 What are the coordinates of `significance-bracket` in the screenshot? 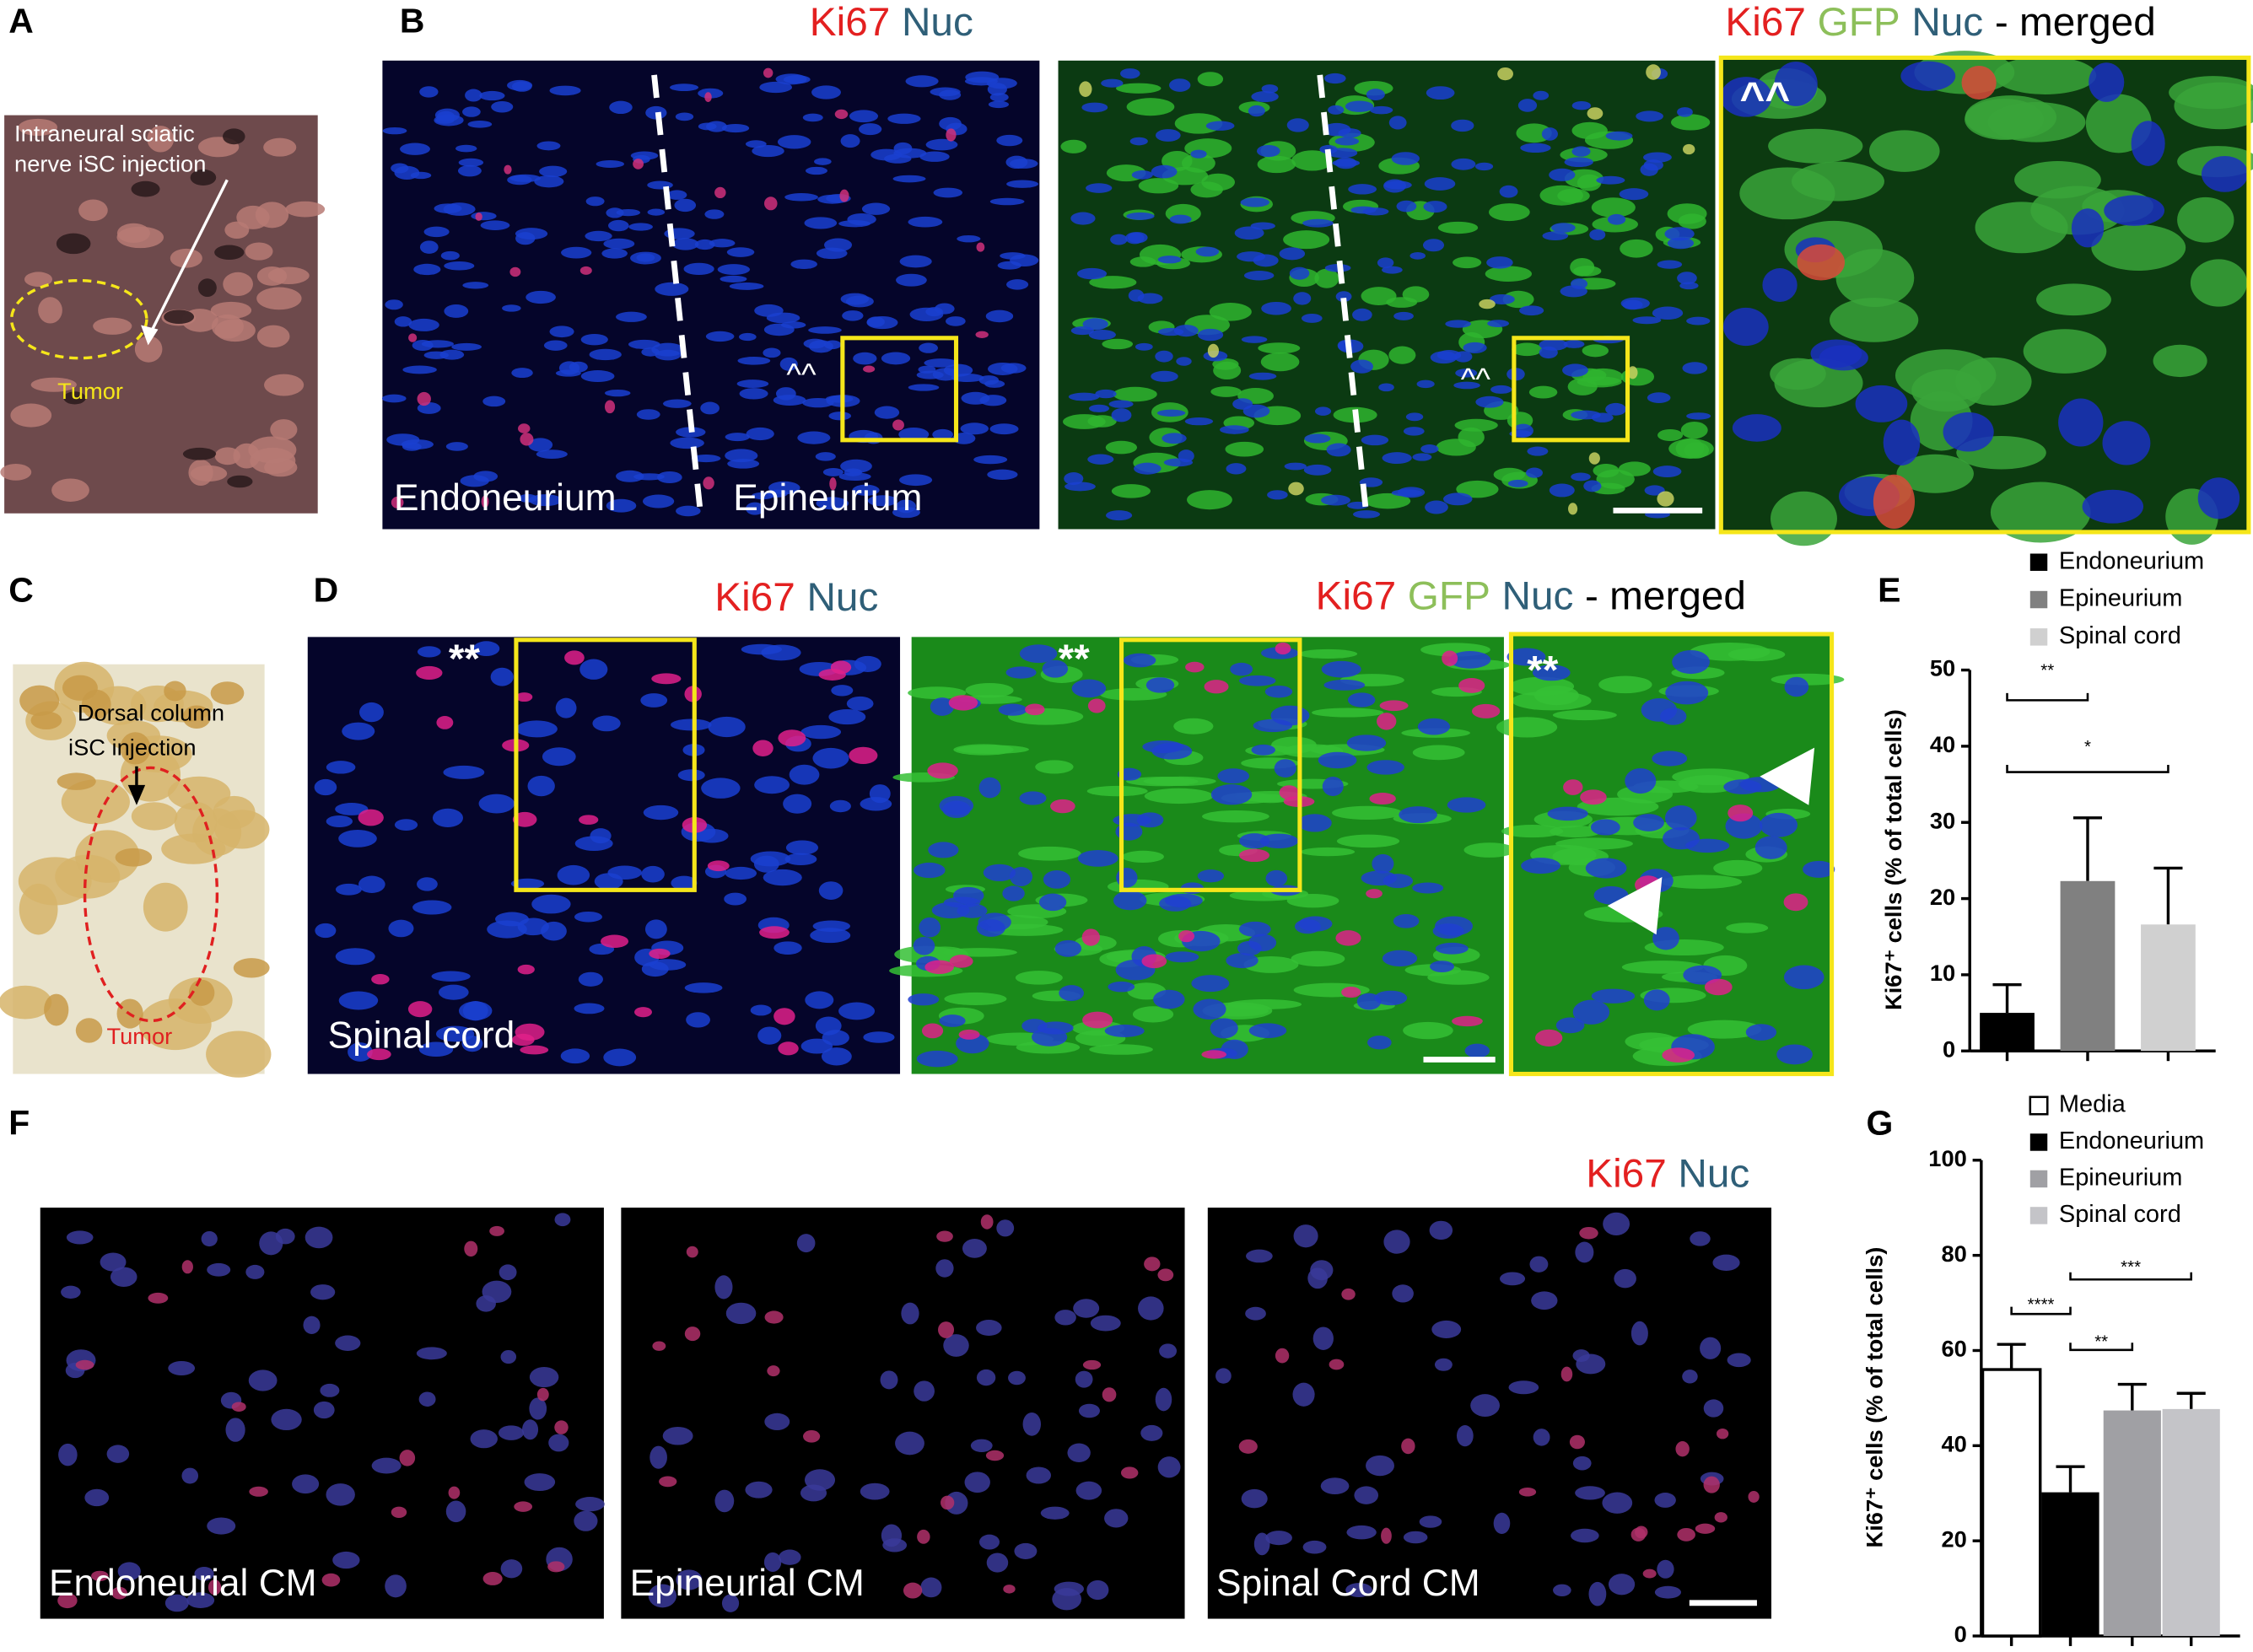 It's located at (2047, 697).